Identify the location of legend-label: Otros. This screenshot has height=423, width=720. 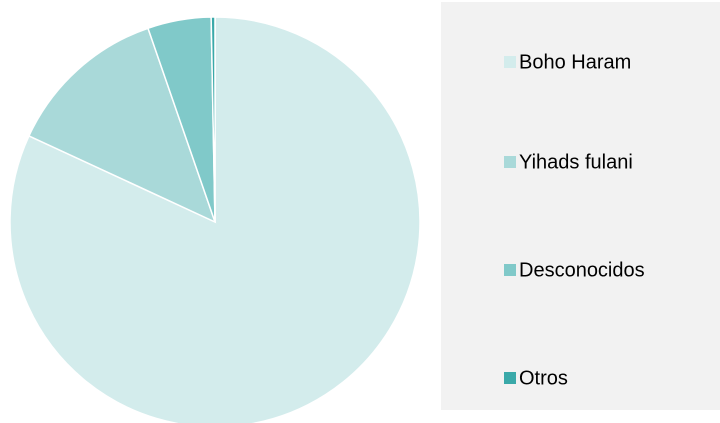
(543, 378).